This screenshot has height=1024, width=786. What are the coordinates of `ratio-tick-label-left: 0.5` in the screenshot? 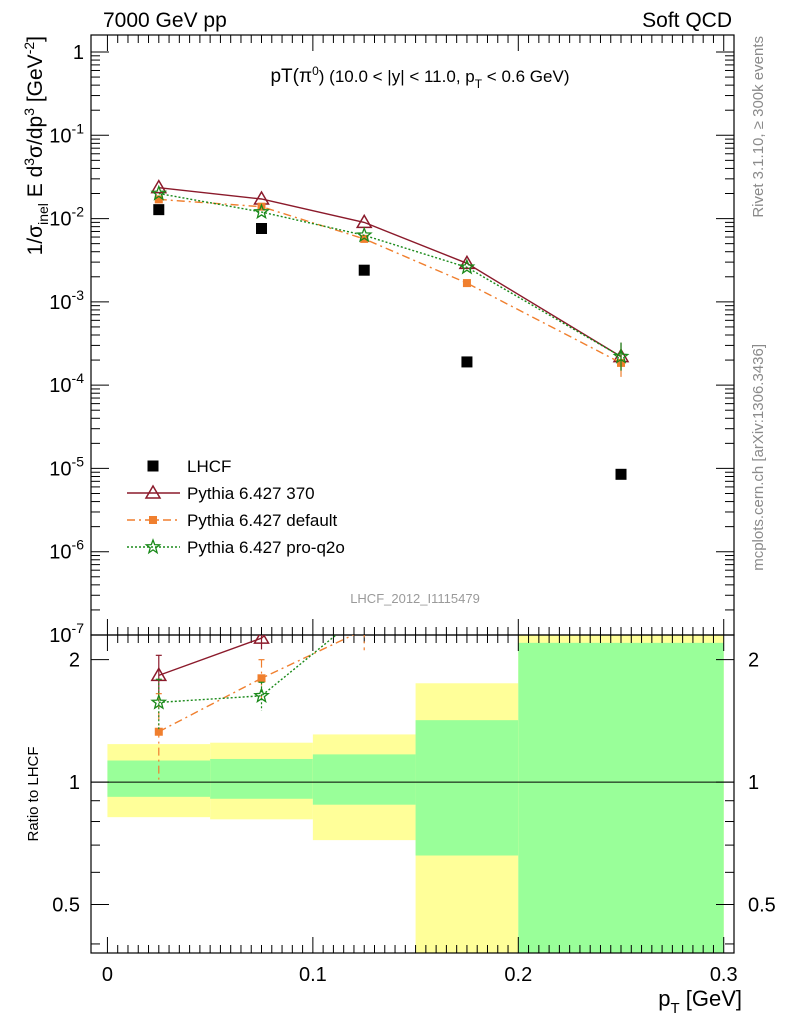 It's located at (66, 906).